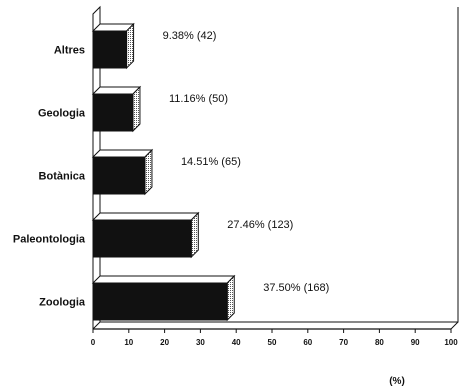  What do you see at coordinates (379, 342) in the screenshot?
I see `x-tick-label: 80` at bounding box center [379, 342].